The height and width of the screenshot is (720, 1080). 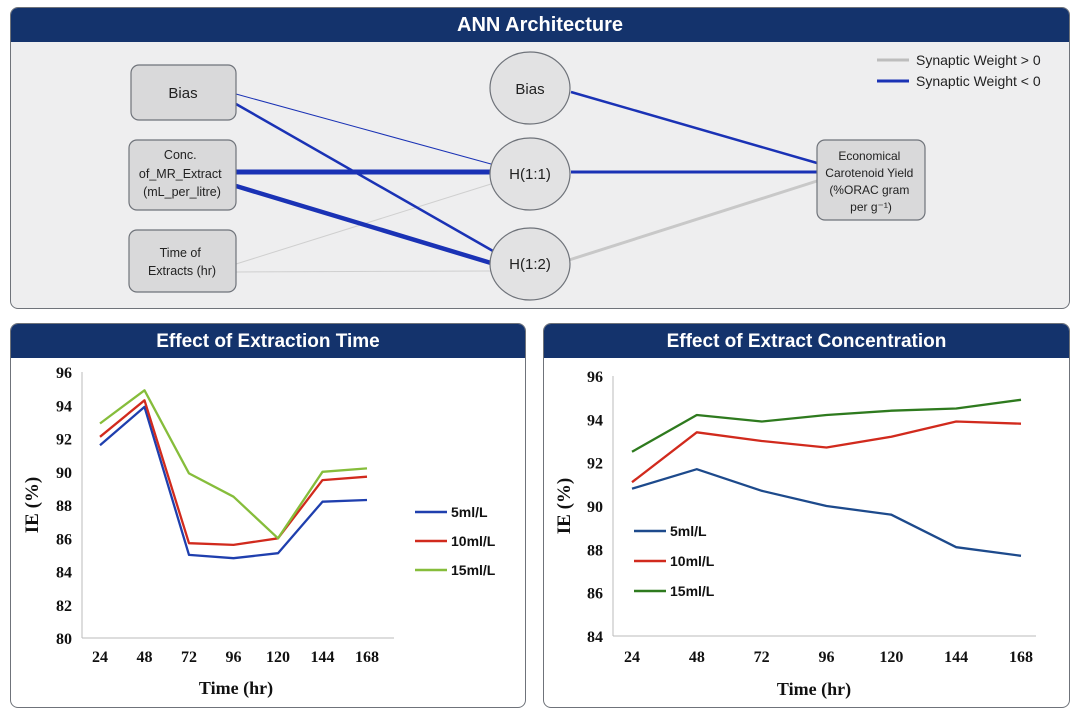 I want to click on node-h11-label: H(1:1), so click(x=530, y=174).